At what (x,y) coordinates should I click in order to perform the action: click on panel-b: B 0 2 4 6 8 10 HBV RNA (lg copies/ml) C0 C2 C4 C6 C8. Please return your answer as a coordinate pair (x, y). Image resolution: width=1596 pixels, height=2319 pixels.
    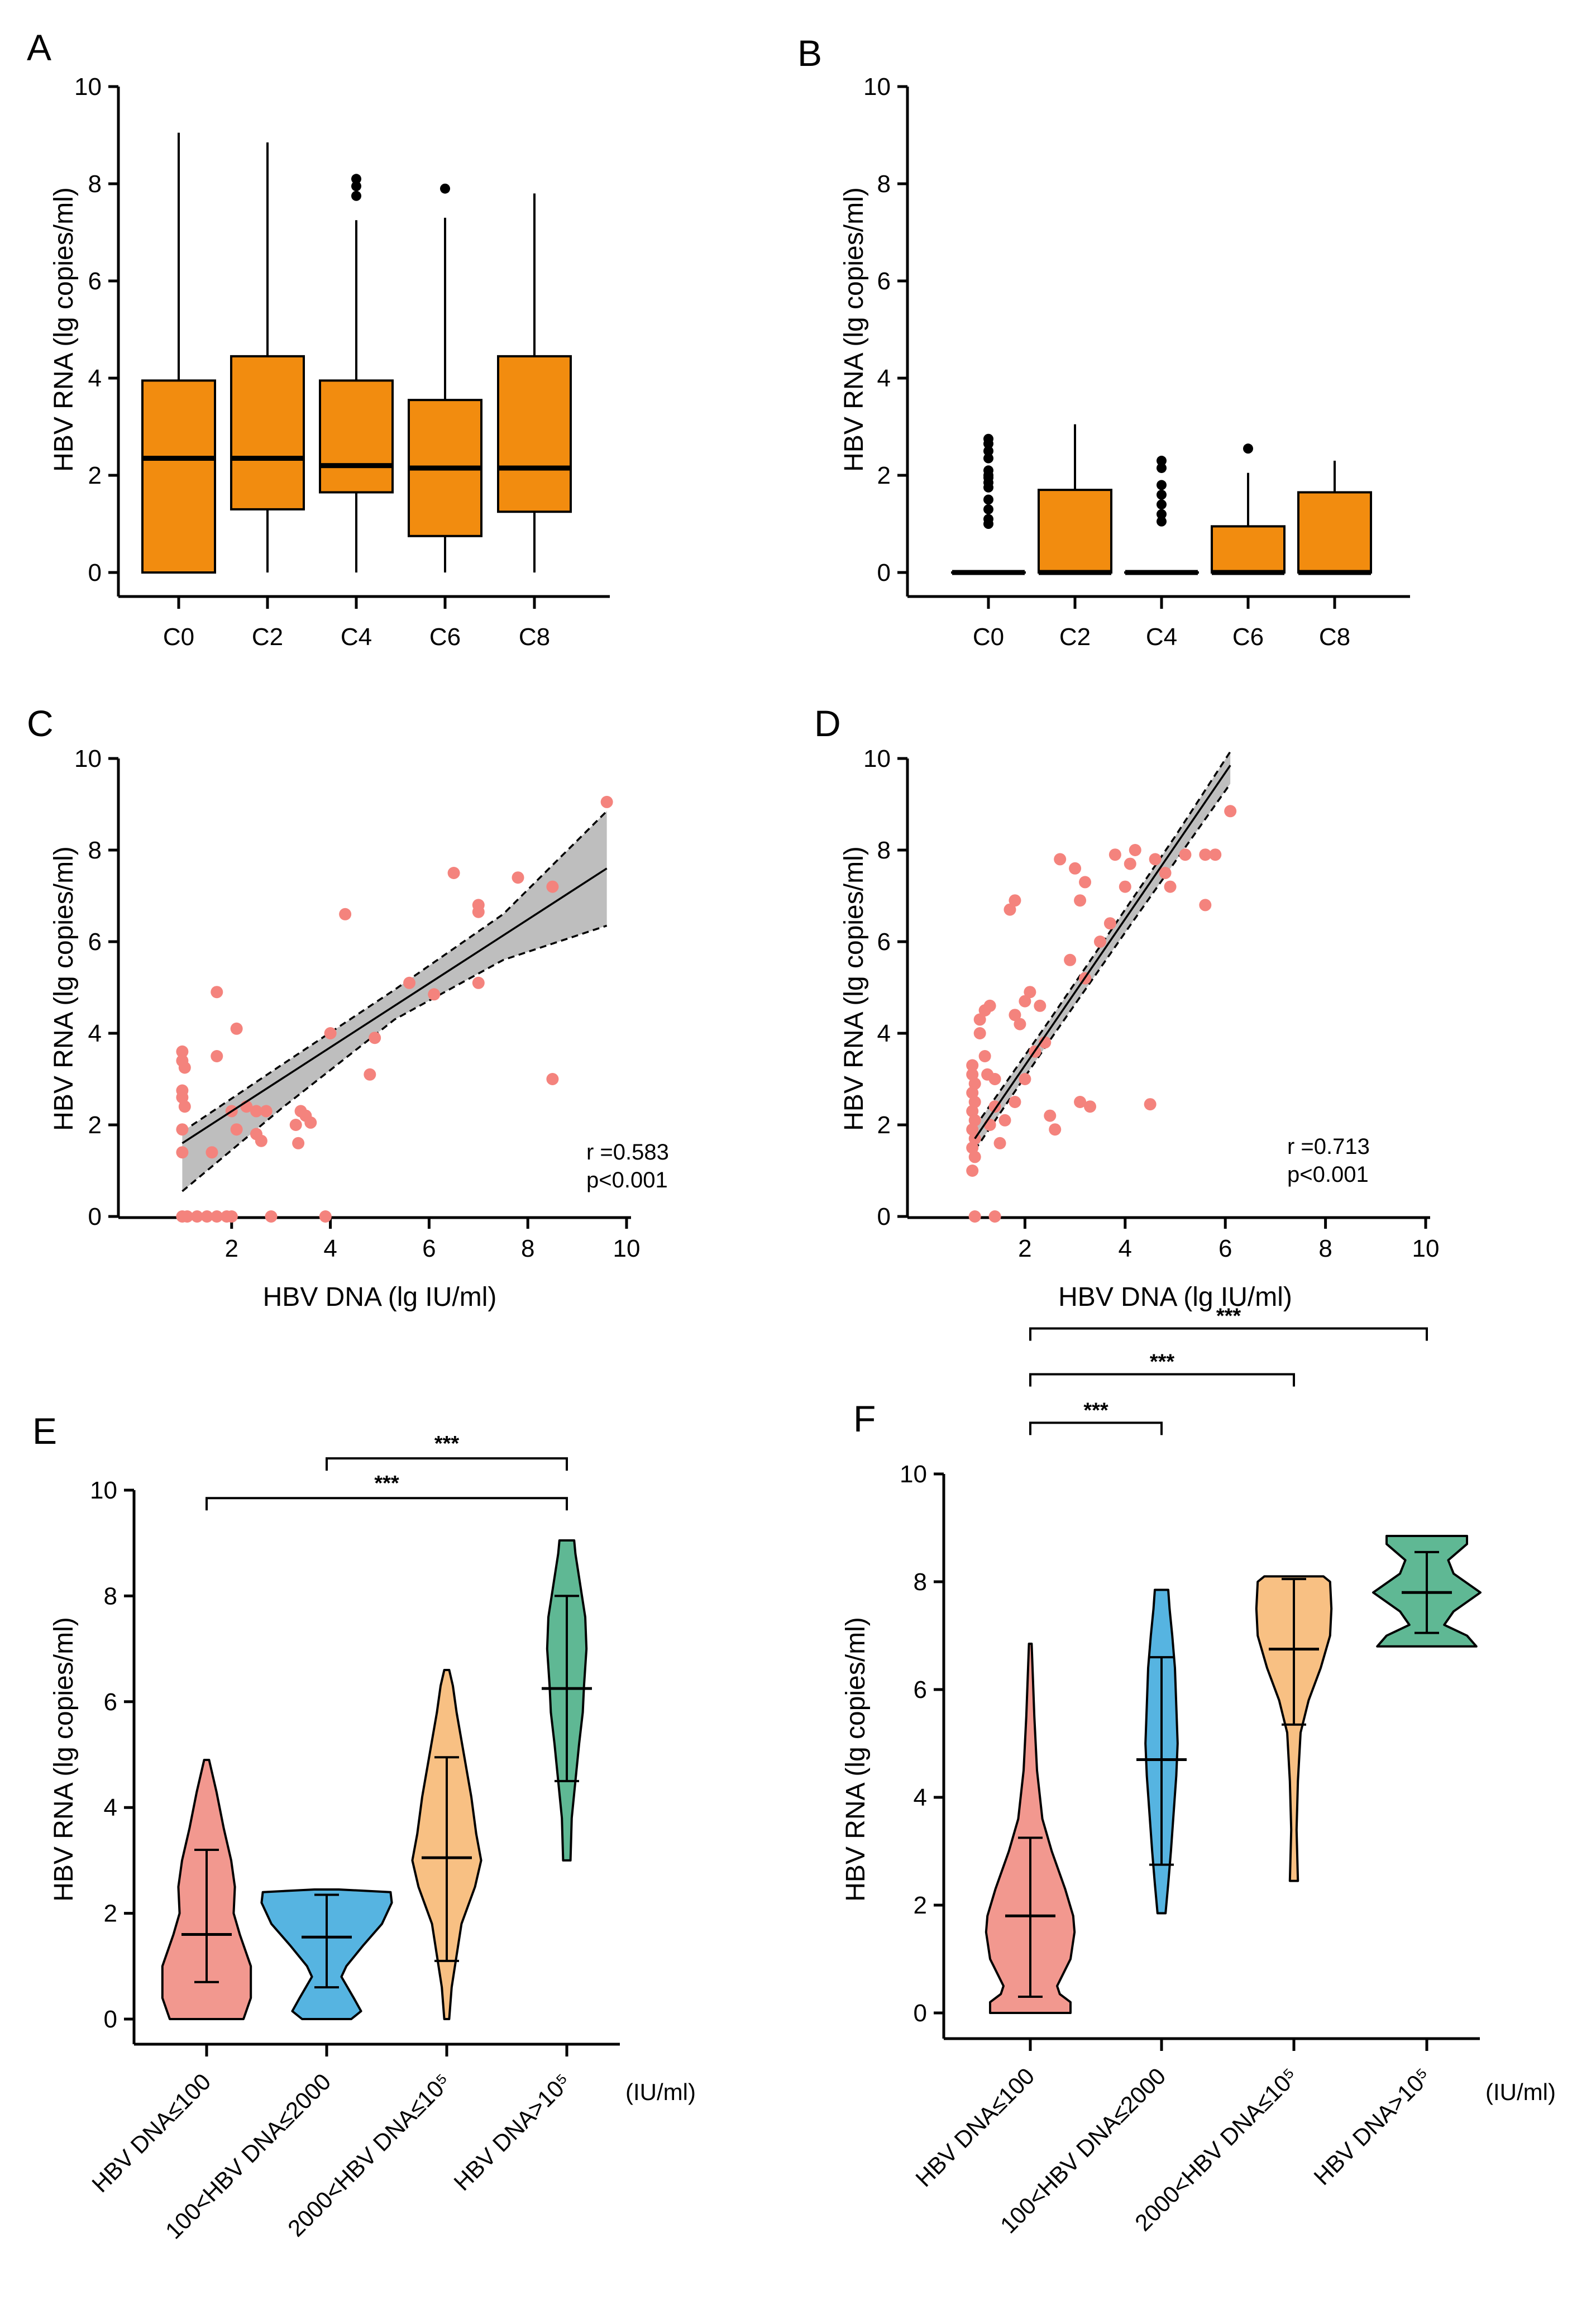
    Looking at the image, I should click on (1103, 341).